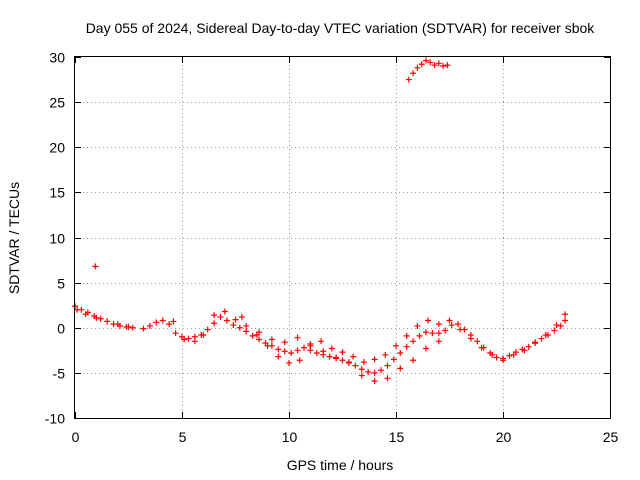 Image resolution: width=640 pixels, height=480 pixels. What do you see at coordinates (59, 374) in the screenshot?
I see `y-tick-label: -5` at bounding box center [59, 374].